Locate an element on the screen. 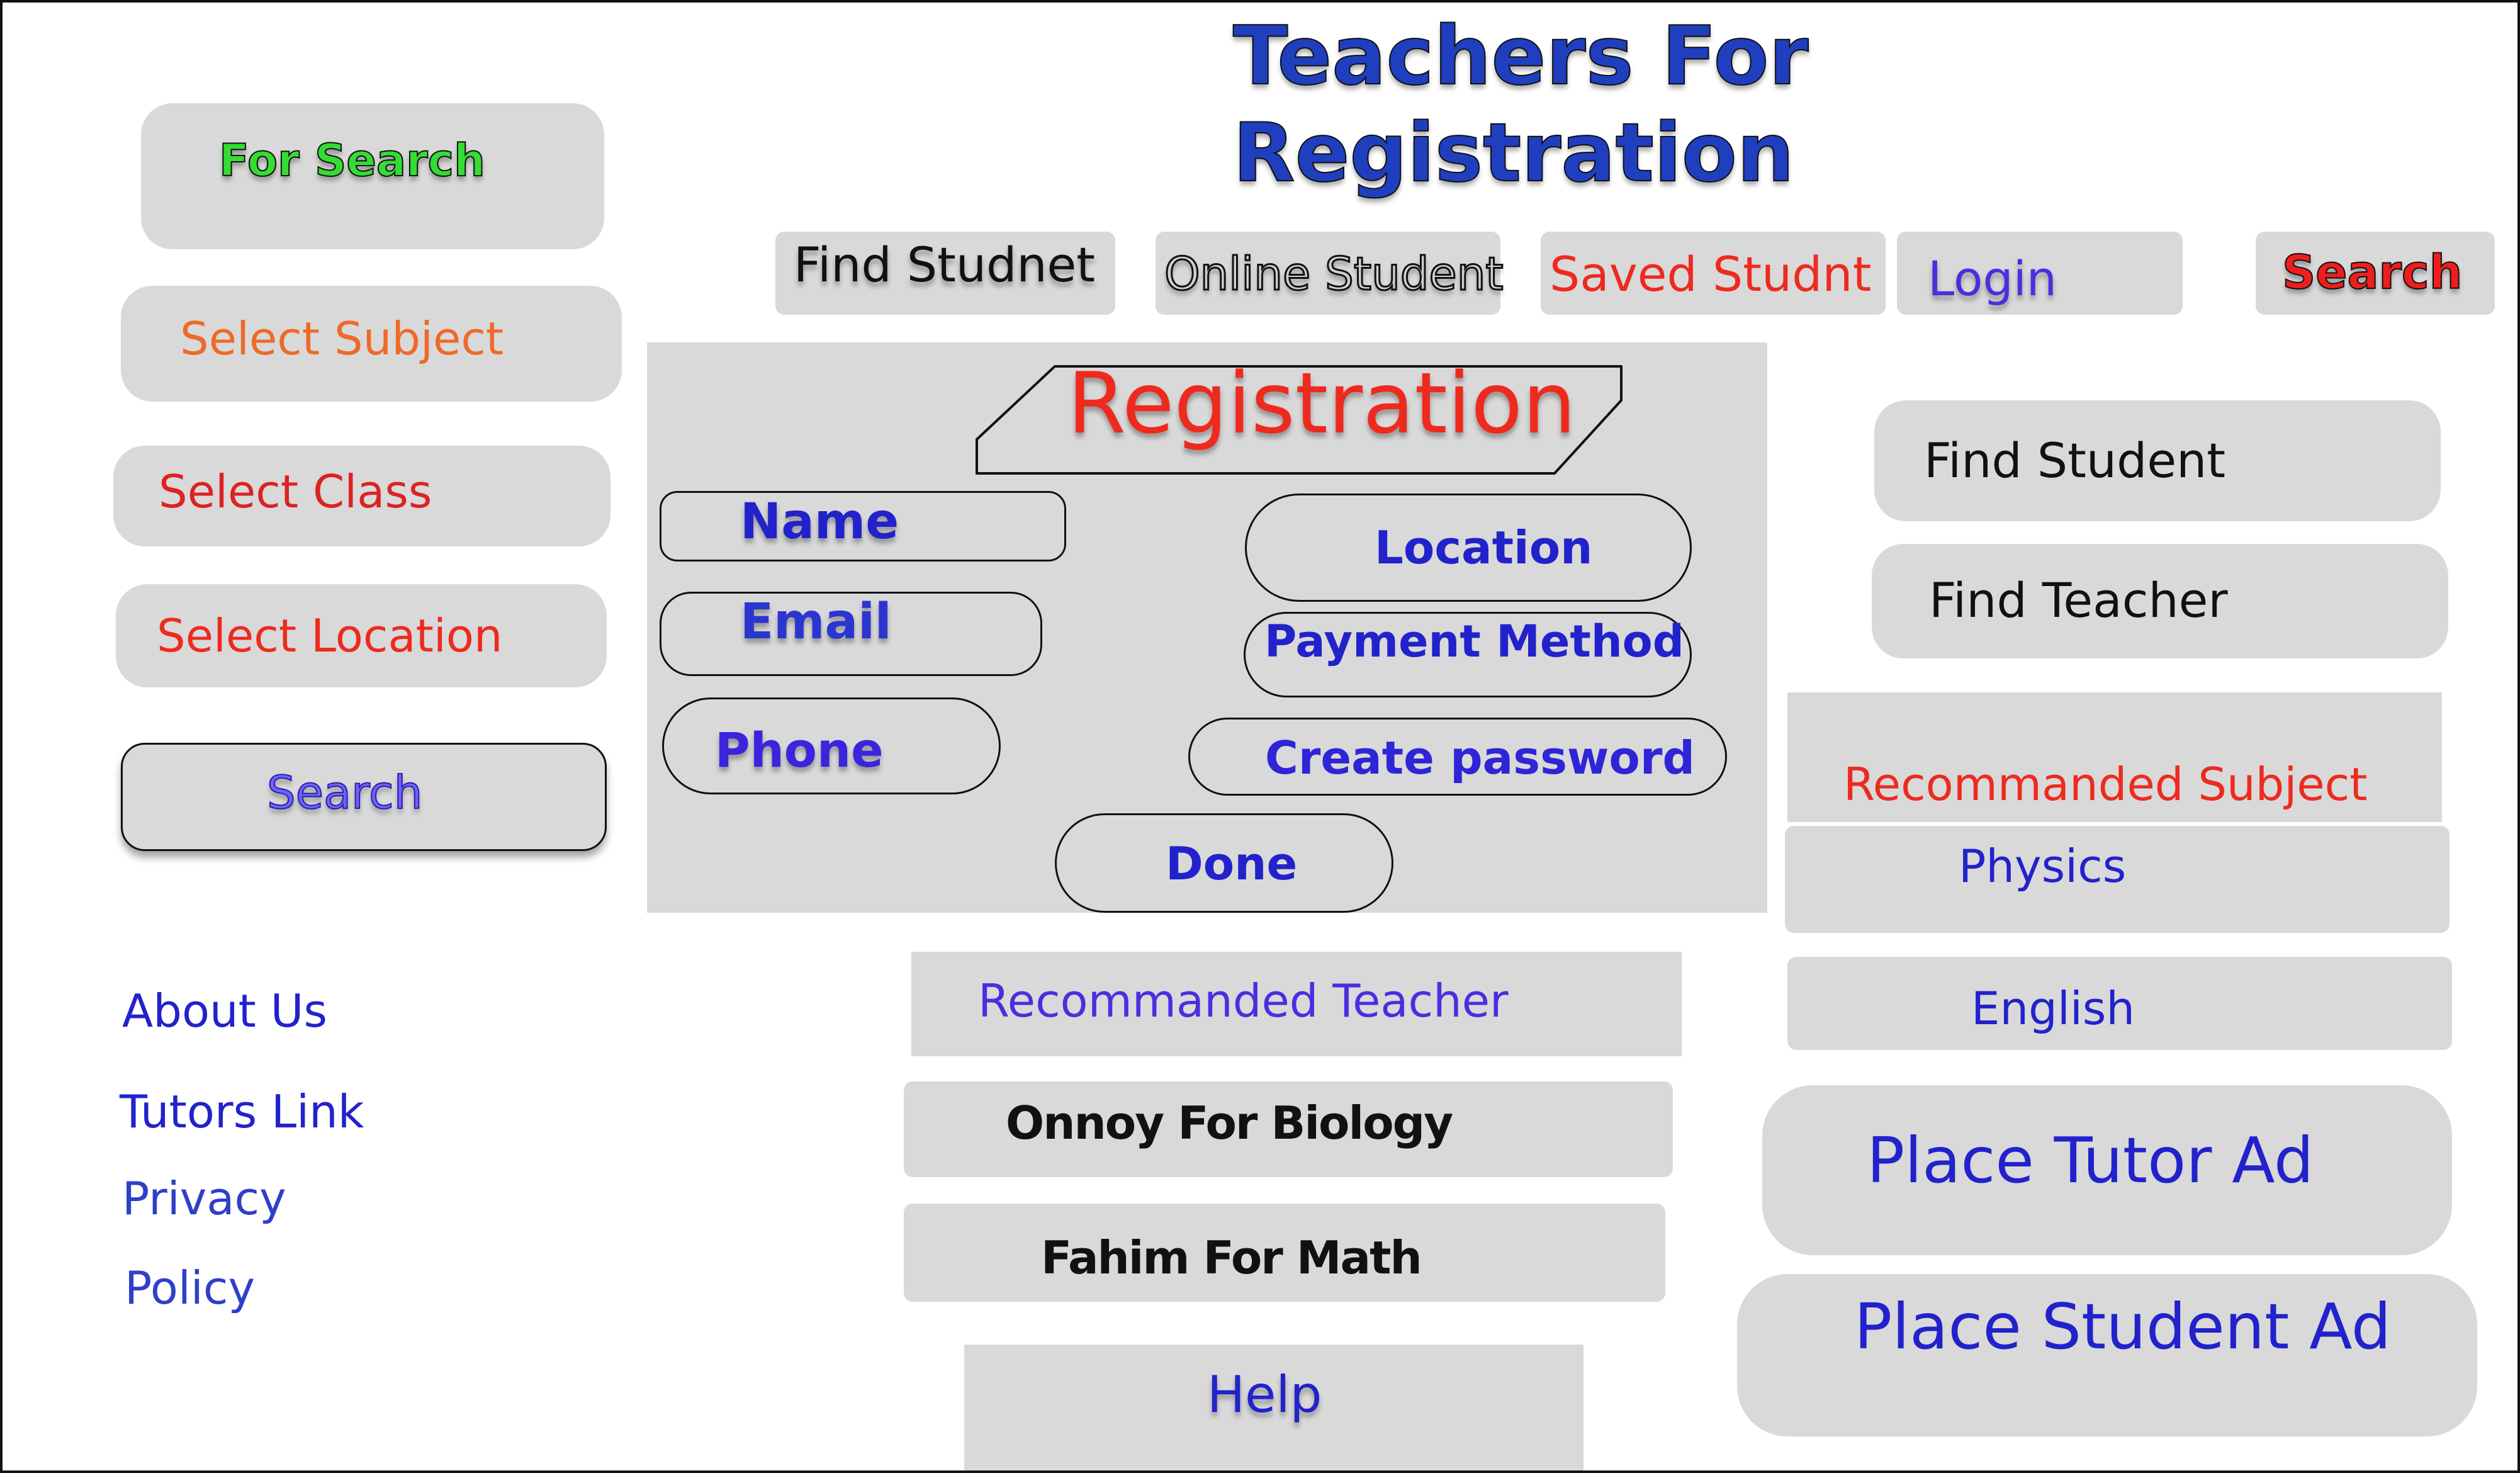  nav-find-studnet-button is located at coordinates (945, 273).